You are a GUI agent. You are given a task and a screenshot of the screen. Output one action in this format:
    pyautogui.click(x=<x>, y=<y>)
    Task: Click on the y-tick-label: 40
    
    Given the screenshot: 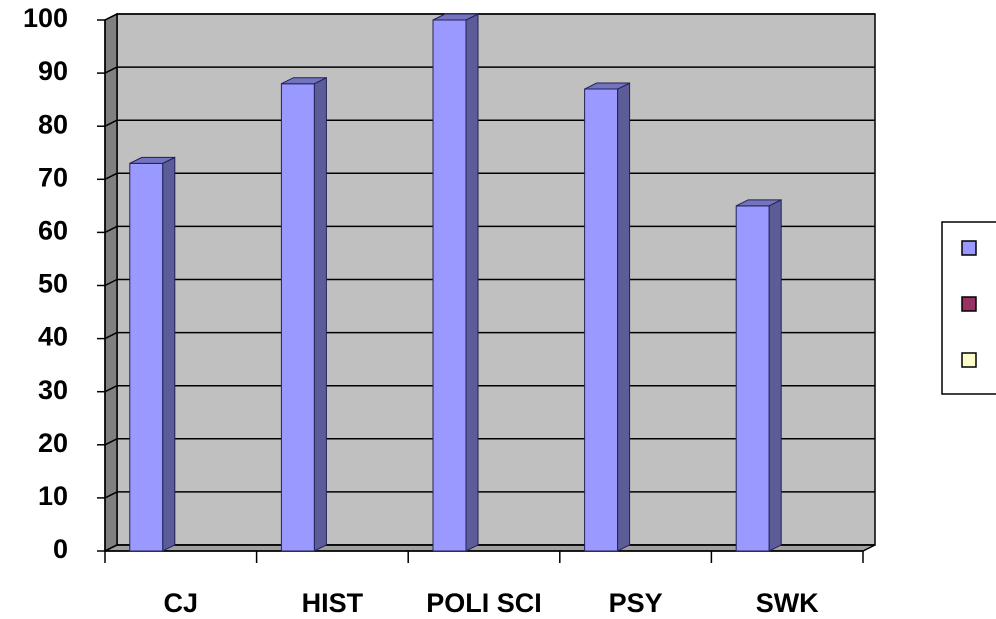 What is the action you would take?
    pyautogui.click(x=53, y=337)
    